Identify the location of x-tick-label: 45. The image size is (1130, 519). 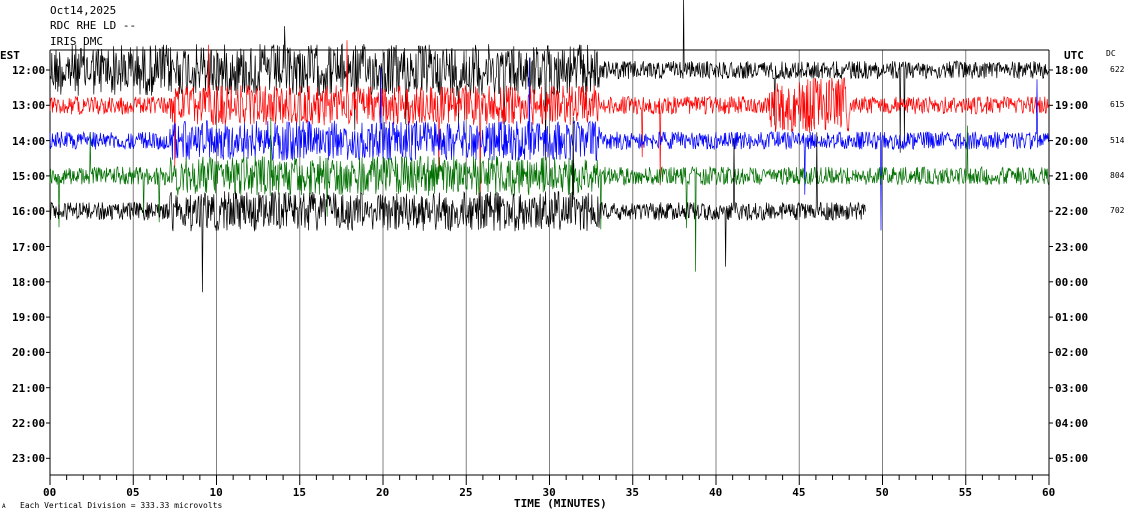
(799, 492).